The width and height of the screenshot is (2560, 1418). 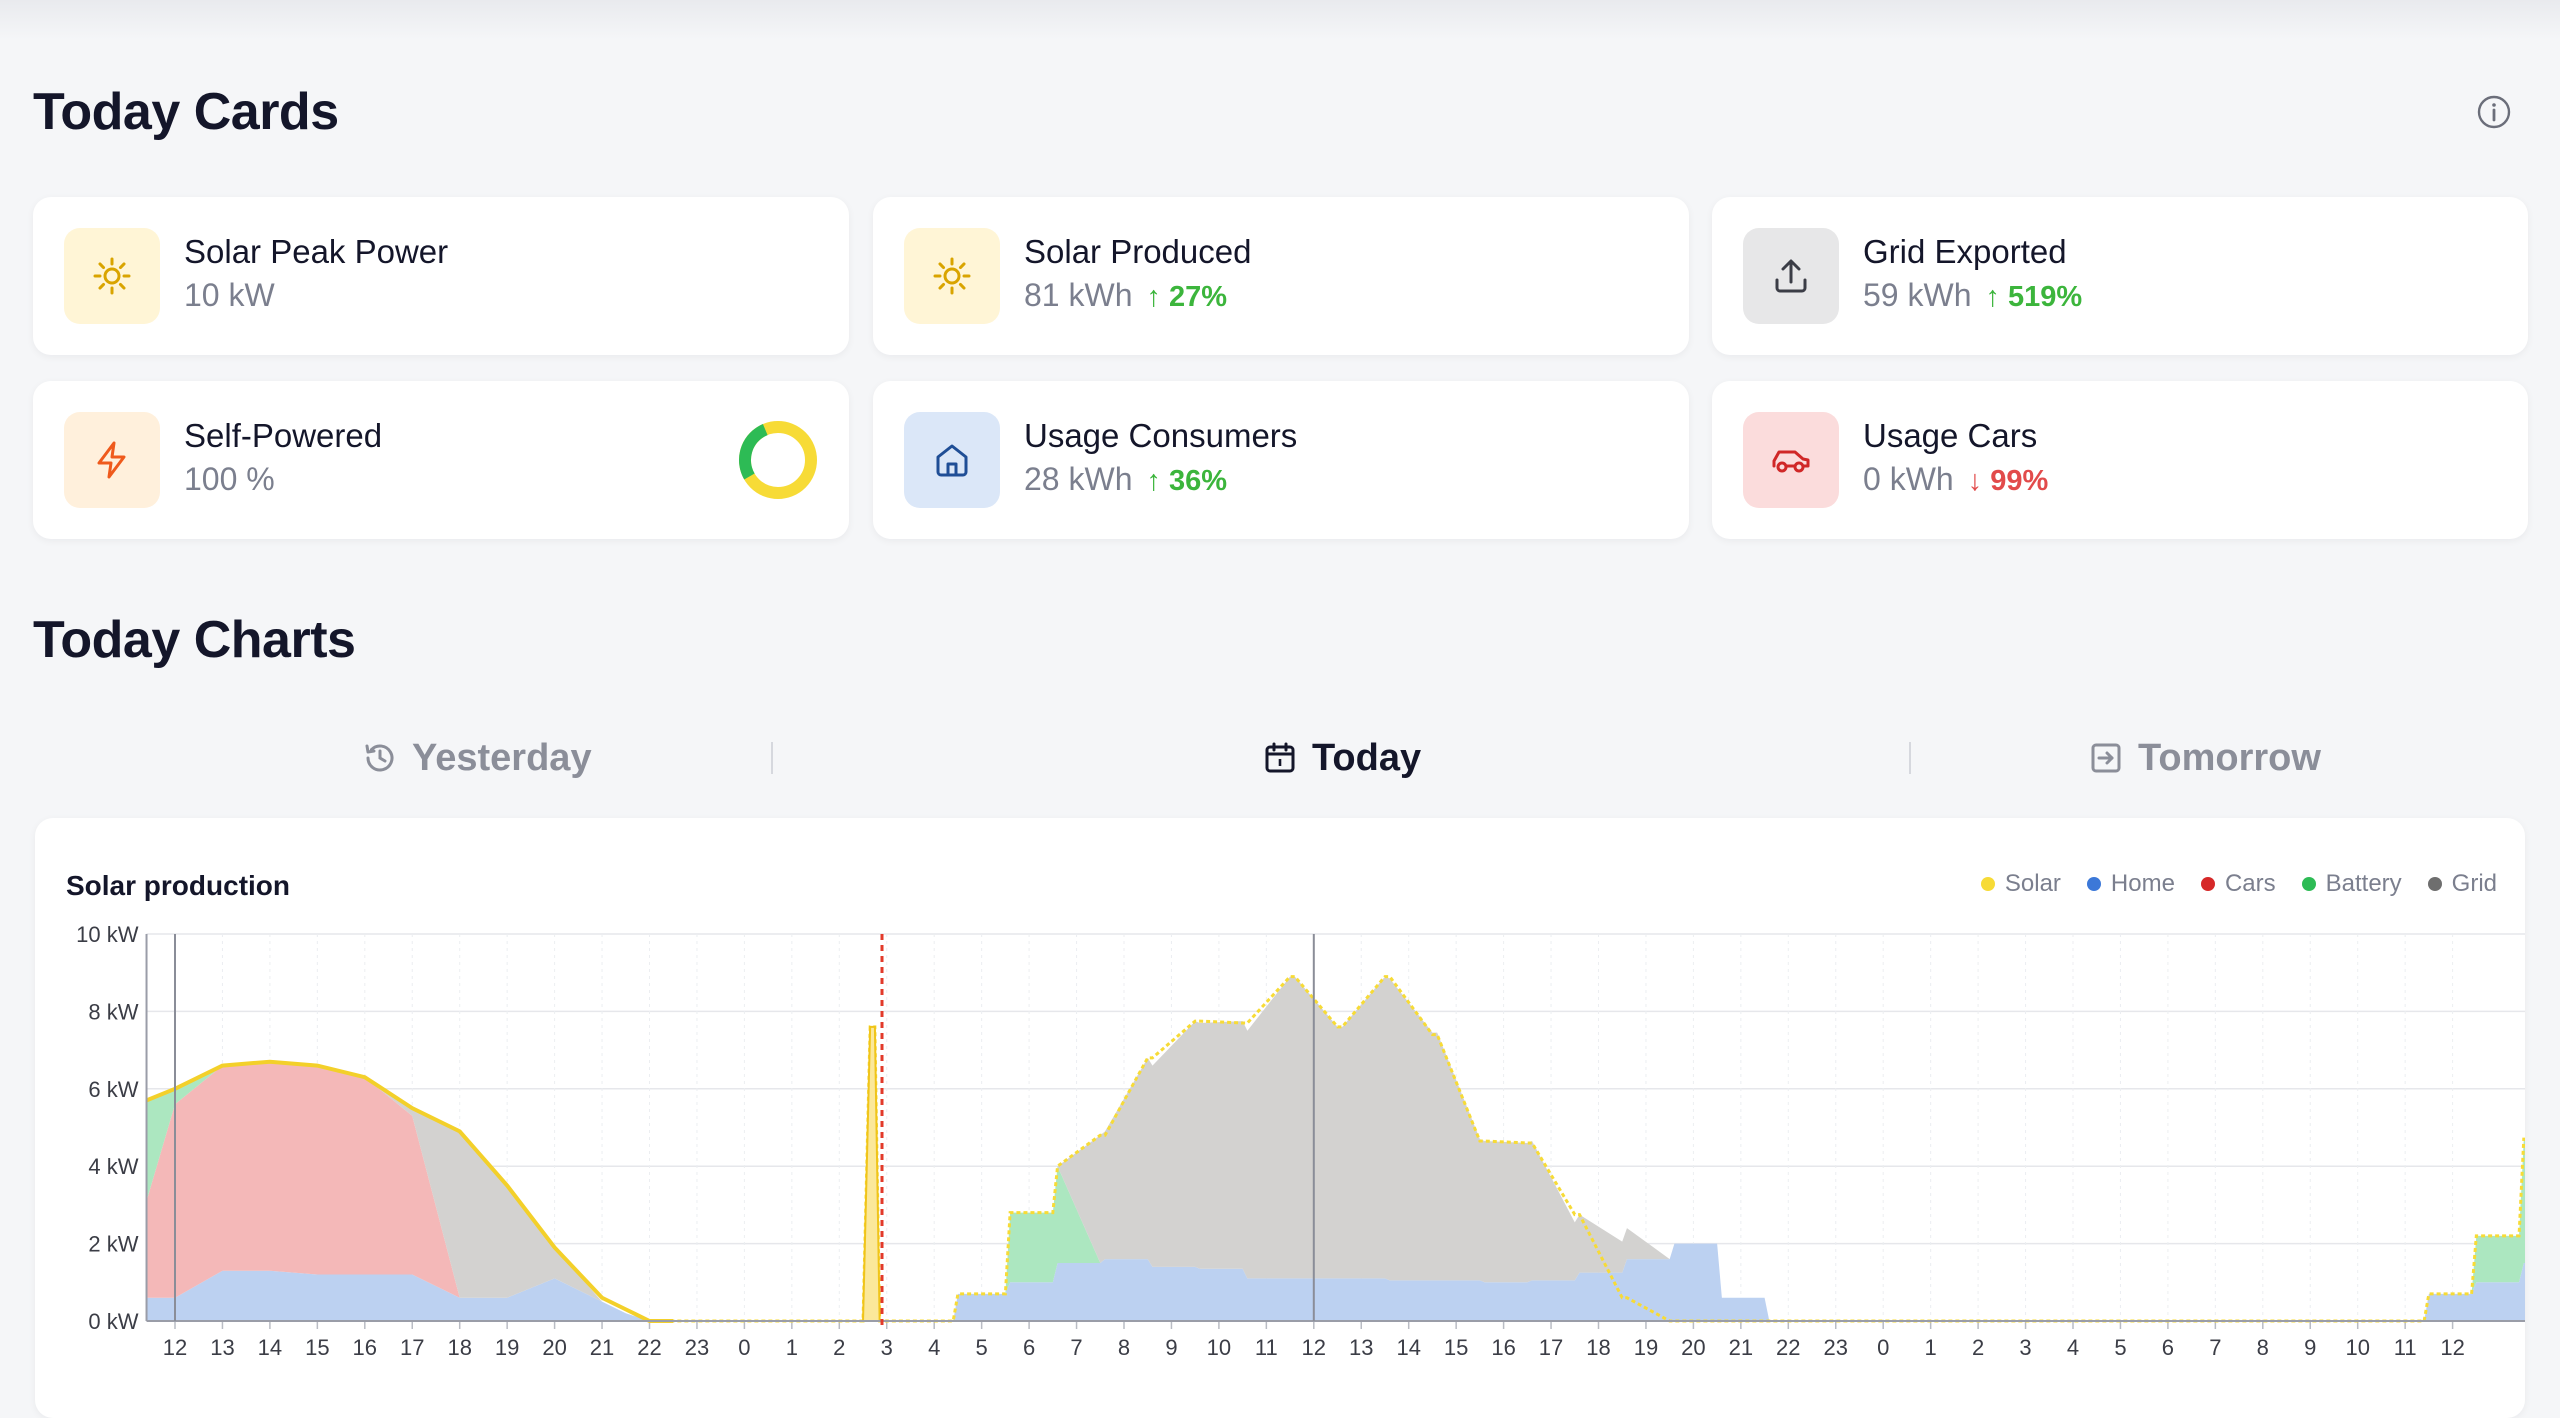 I want to click on tab-tomorrow: Tomorrow, so click(x=2204, y=758).